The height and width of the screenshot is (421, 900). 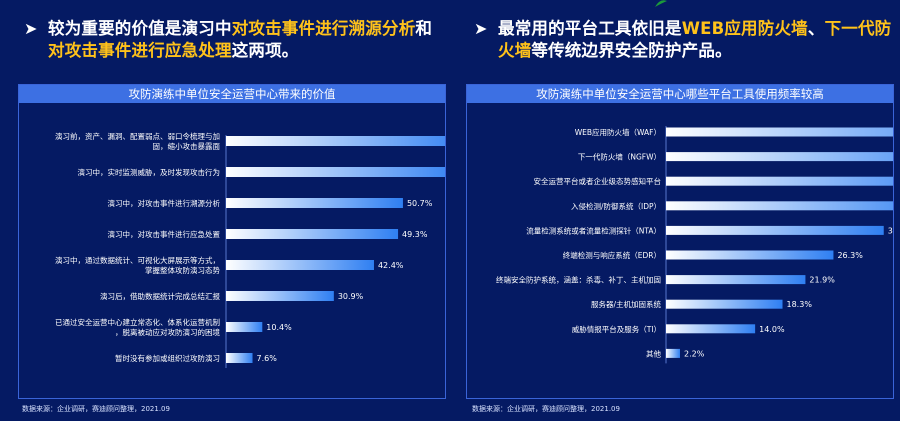 What do you see at coordinates (351, 296) in the screenshot?
I see `data-label: 30.9%` at bounding box center [351, 296].